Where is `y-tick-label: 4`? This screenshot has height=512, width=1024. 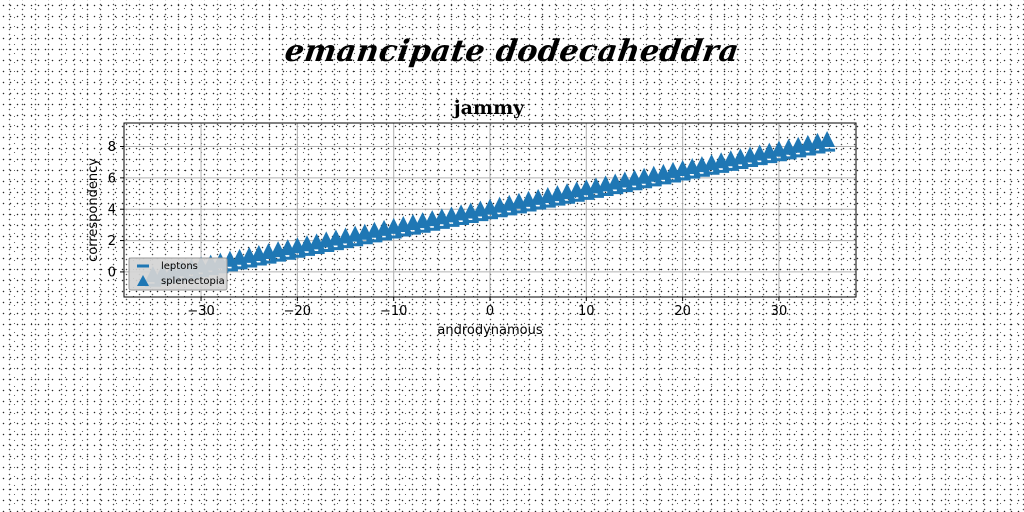 y-tick-label: 4 is located at coordinates (112, 210).